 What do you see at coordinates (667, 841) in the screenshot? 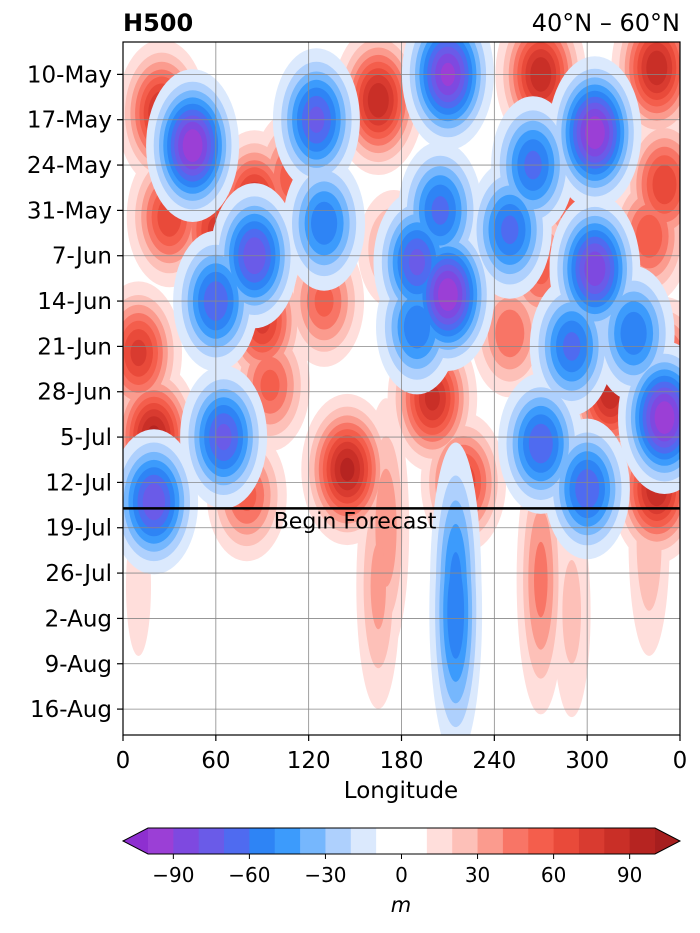
I see `colorbar-extend-high` at bounding box center [667, 841].